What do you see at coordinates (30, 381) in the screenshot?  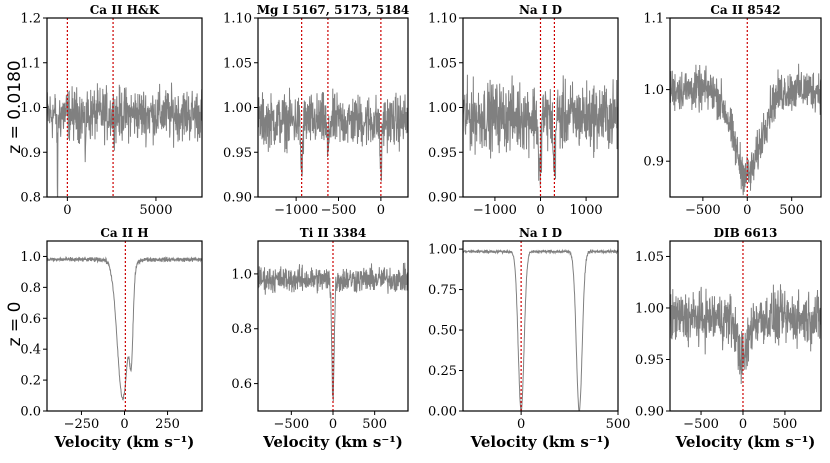 I see `y-tick-label: 0.2` at bounding box center [30, 381].